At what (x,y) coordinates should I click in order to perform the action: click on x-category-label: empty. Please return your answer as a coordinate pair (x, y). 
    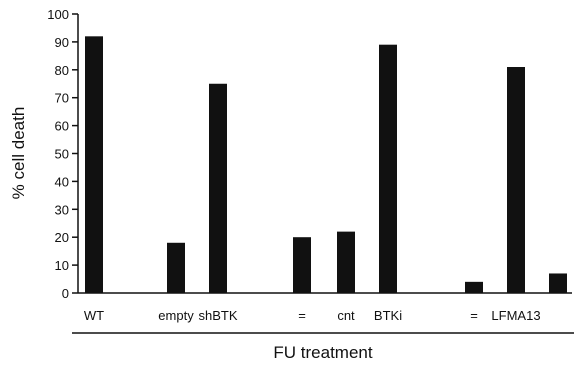
    Looking at the image, I should click on (176, 315).